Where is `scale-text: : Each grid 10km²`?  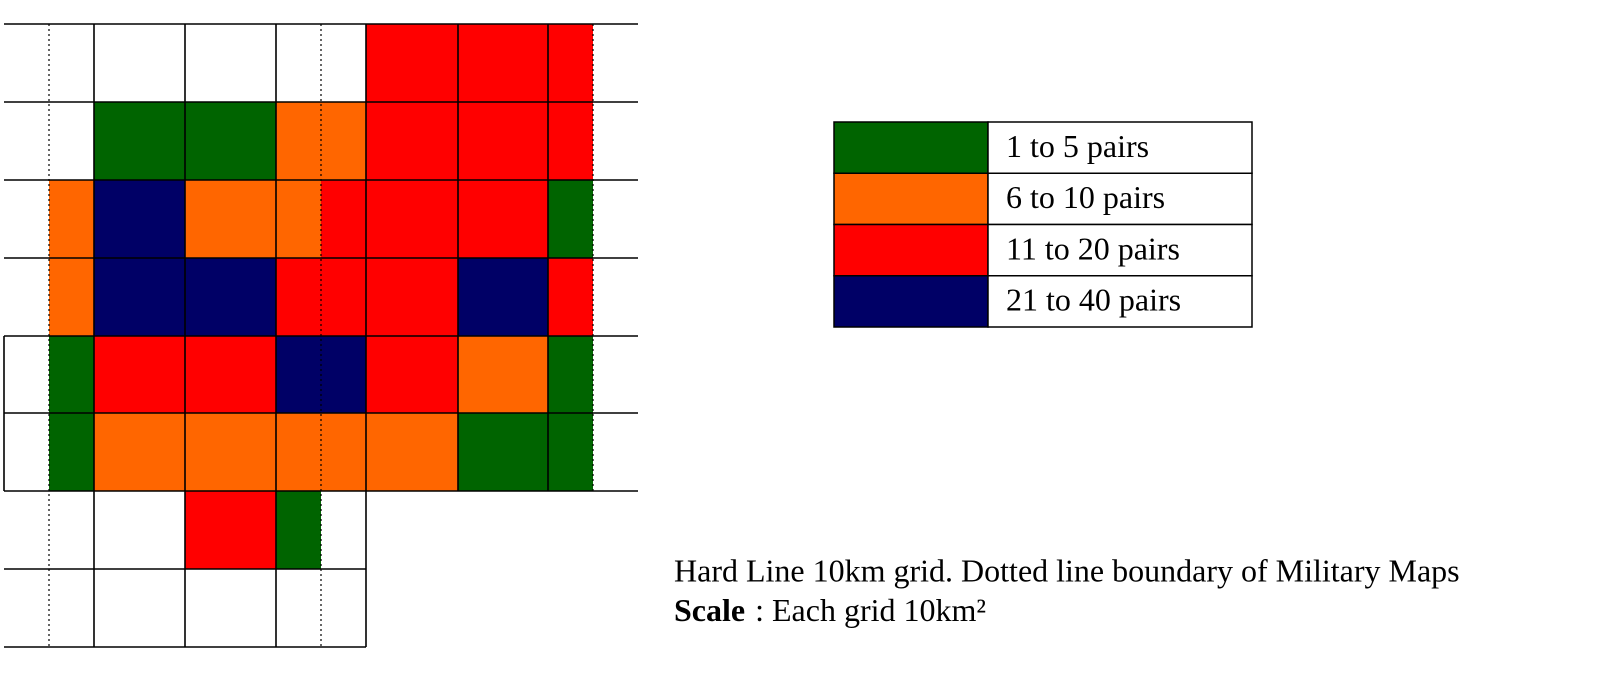 scale-text: : Each grid 10km² is located at coordinates (870, 610).